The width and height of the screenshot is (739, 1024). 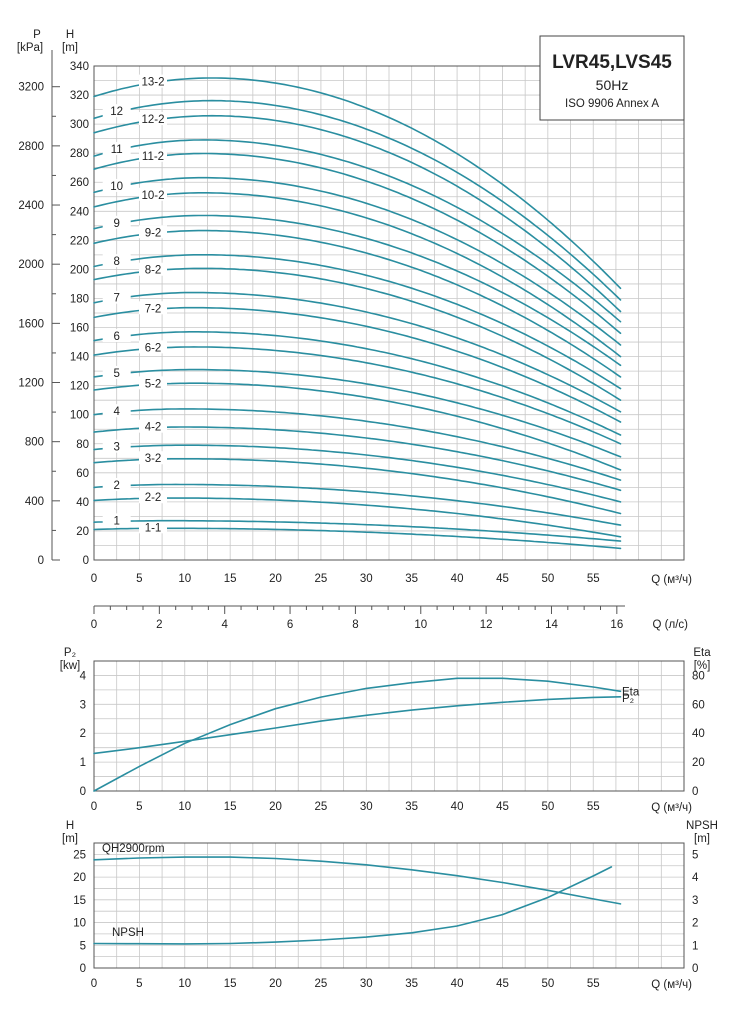 What do you see at coordinates (41, 561) in the screenshot?
I see `kpa-tick-label: 0` at bounding box center [41, 561].